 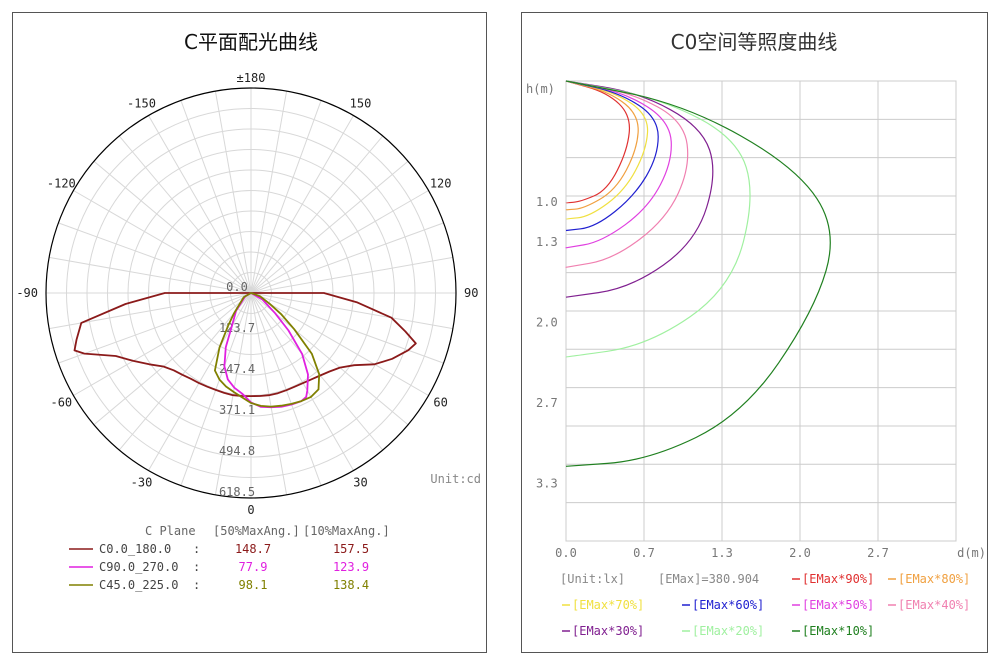 What do you see at coordinates (934, 605) in the screenshot?
I see `legend-series-name: [EMax*40%]` at bounding box center [934, 605].